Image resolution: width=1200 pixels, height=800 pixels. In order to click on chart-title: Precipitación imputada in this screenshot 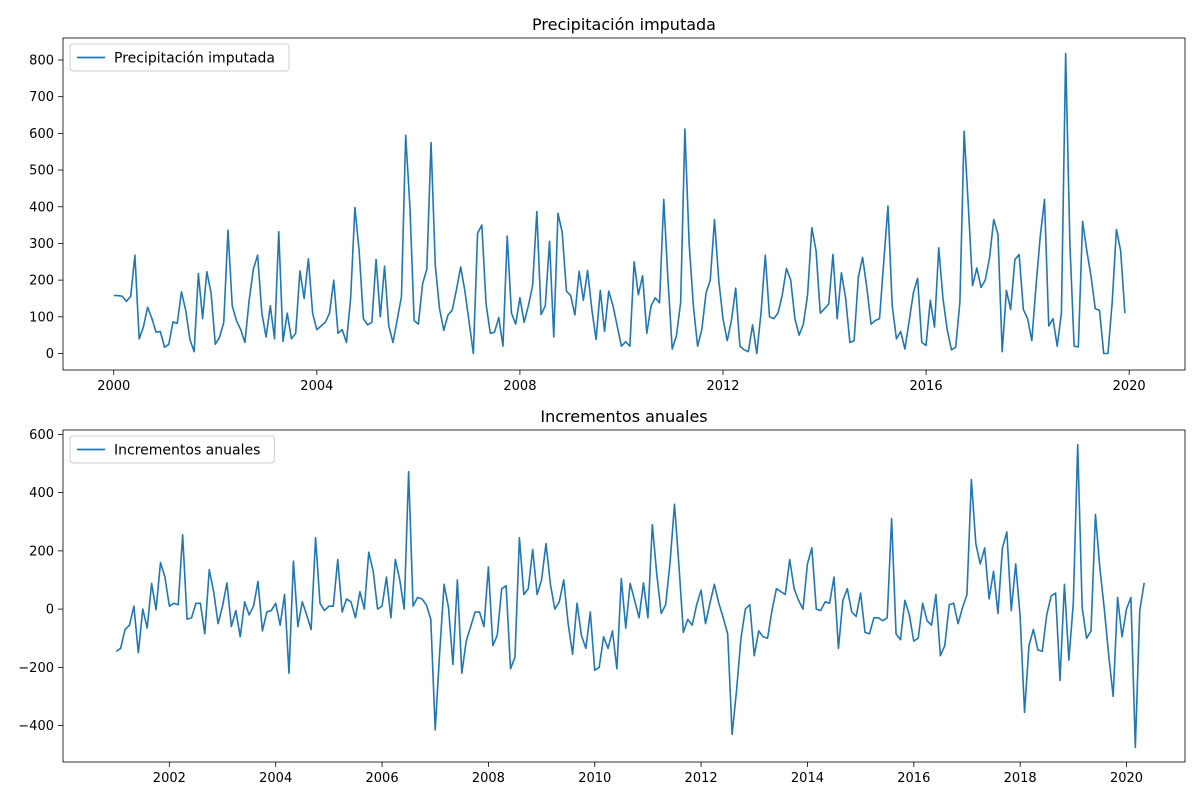, I will do `click(624, 24)`.